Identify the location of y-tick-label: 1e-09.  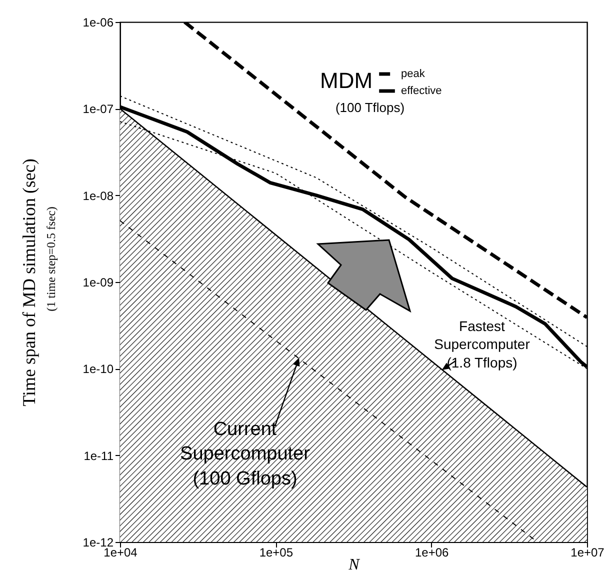
(98, 283).